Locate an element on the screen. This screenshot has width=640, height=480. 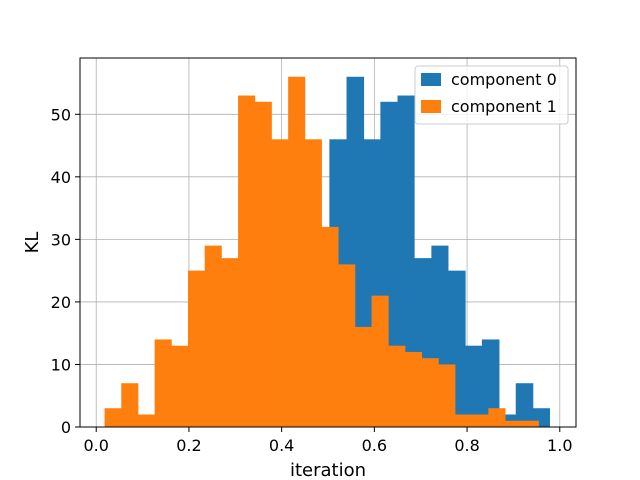
x-tick-label: 1.0 is located at coordinates (559, 445).